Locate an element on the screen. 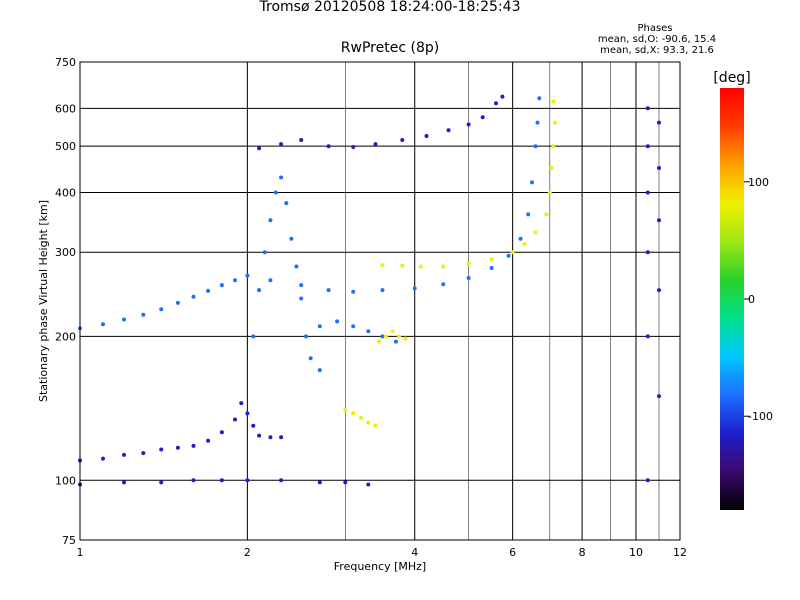  x-tick-label: 8 is located at coordinates (582, 552).